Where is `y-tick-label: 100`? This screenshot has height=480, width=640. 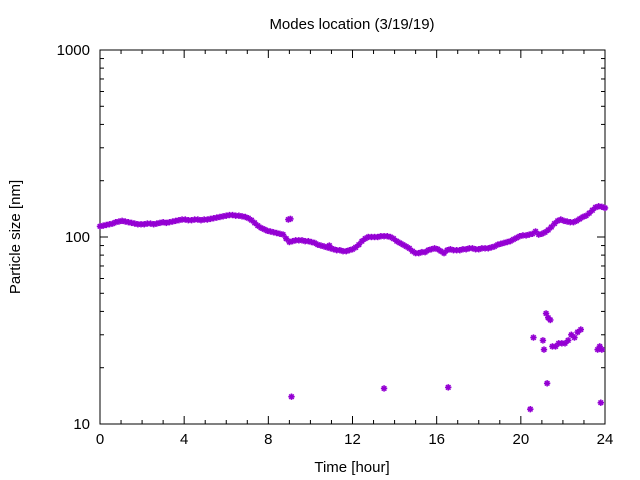
y-tick-label: 100 is located at coordinates (77, 237).